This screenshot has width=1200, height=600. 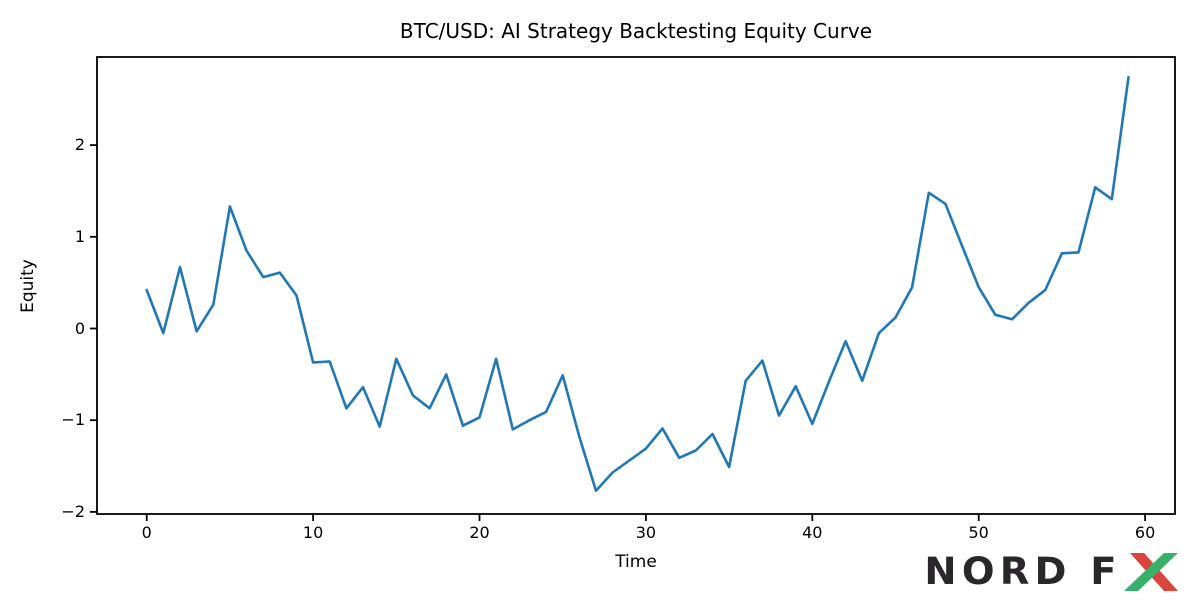 I want to click on x-tick-label: 50, so click(x=978, y=532).